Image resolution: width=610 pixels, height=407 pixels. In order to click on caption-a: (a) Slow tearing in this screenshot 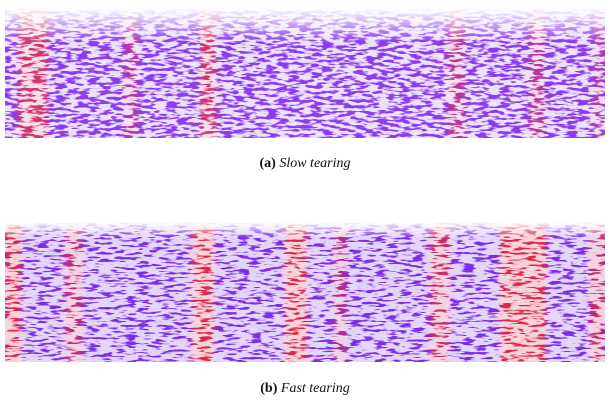, I will do `click(305, 164)`.